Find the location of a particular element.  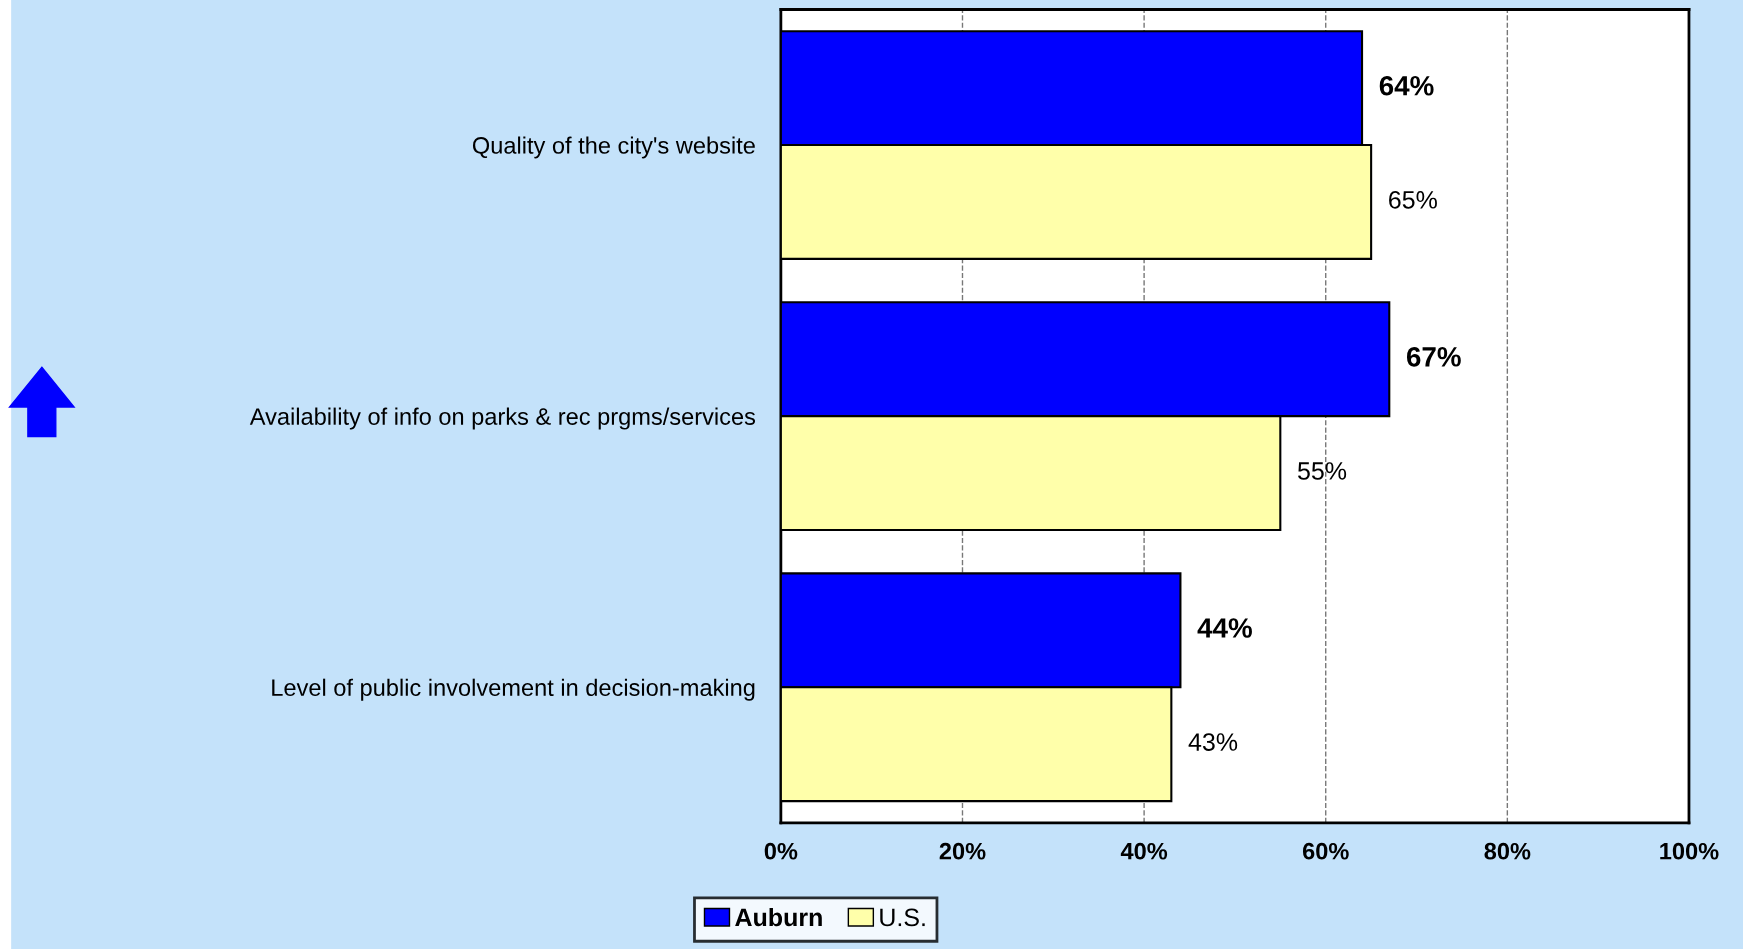

data-label: 44% is located at coordinates (1224, 628).